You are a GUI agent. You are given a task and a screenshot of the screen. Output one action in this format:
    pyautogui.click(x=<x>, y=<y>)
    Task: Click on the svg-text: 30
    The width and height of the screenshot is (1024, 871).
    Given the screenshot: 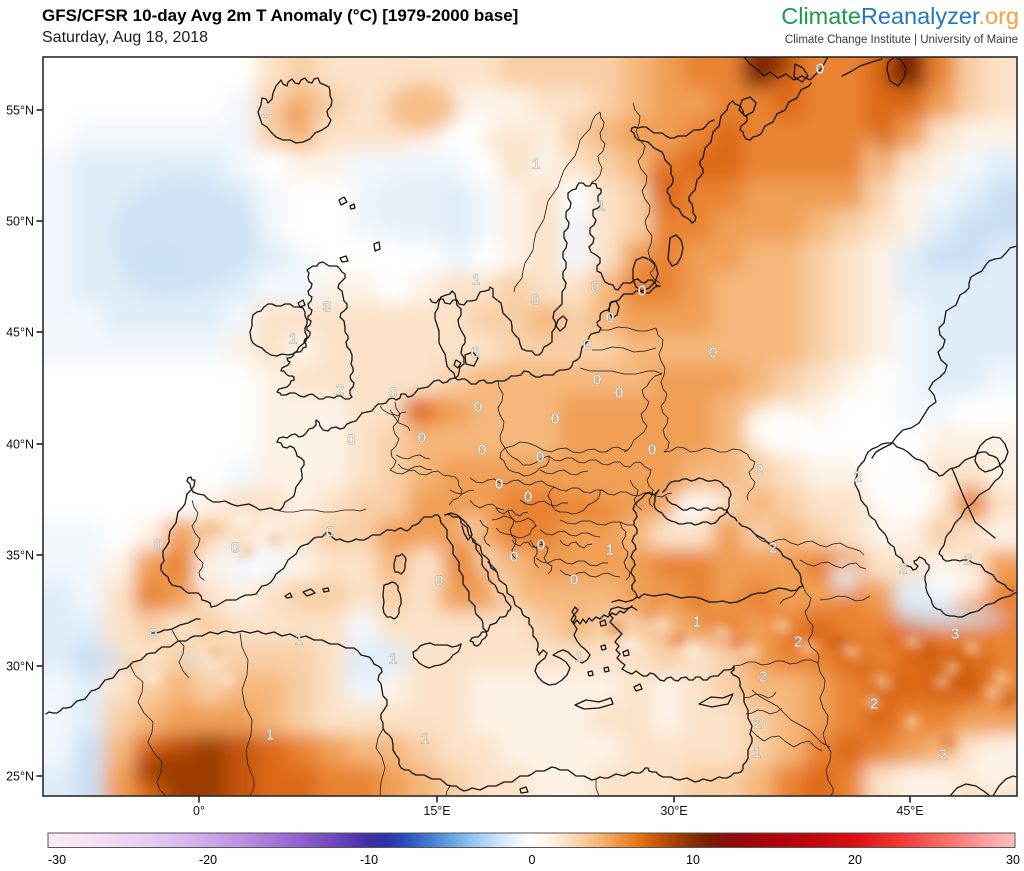 What is the action you would take?
    pyautogui.click(x=1013, y=860)
    